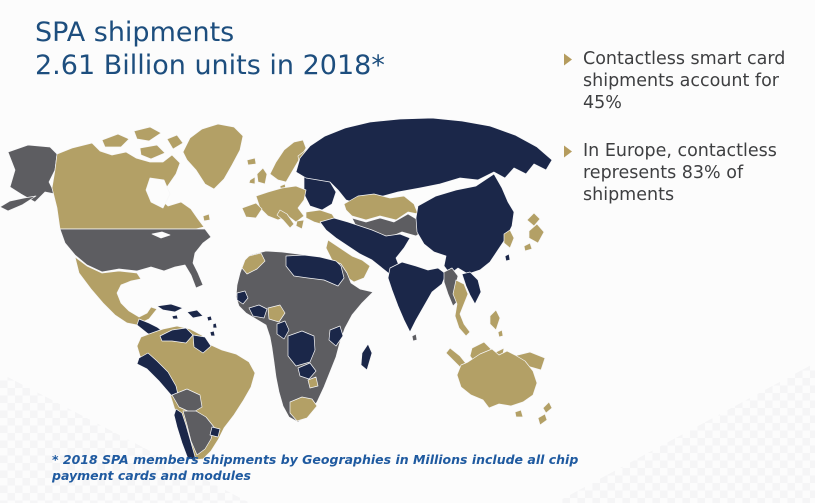 This screenshot has width=815, height=503. I want to click on region-mexico, so click(116, 291).